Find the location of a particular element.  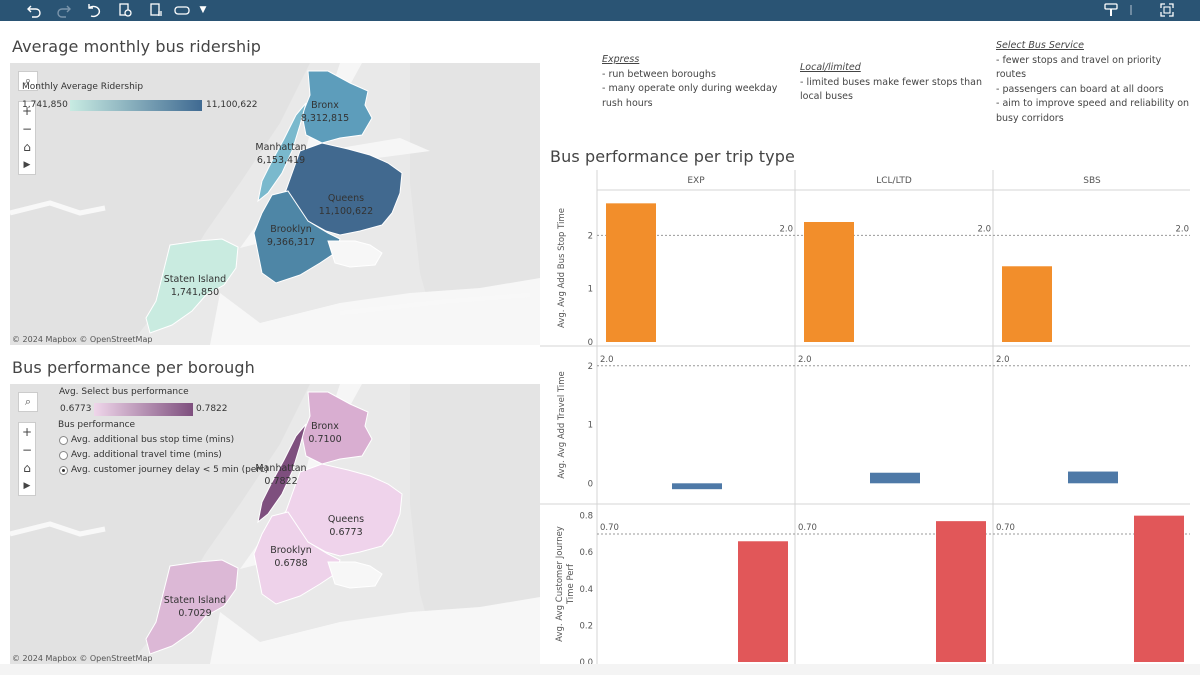

y-axis-label: Avg. Avg Add Bus Stop Time is located at coordinates (562, 268).